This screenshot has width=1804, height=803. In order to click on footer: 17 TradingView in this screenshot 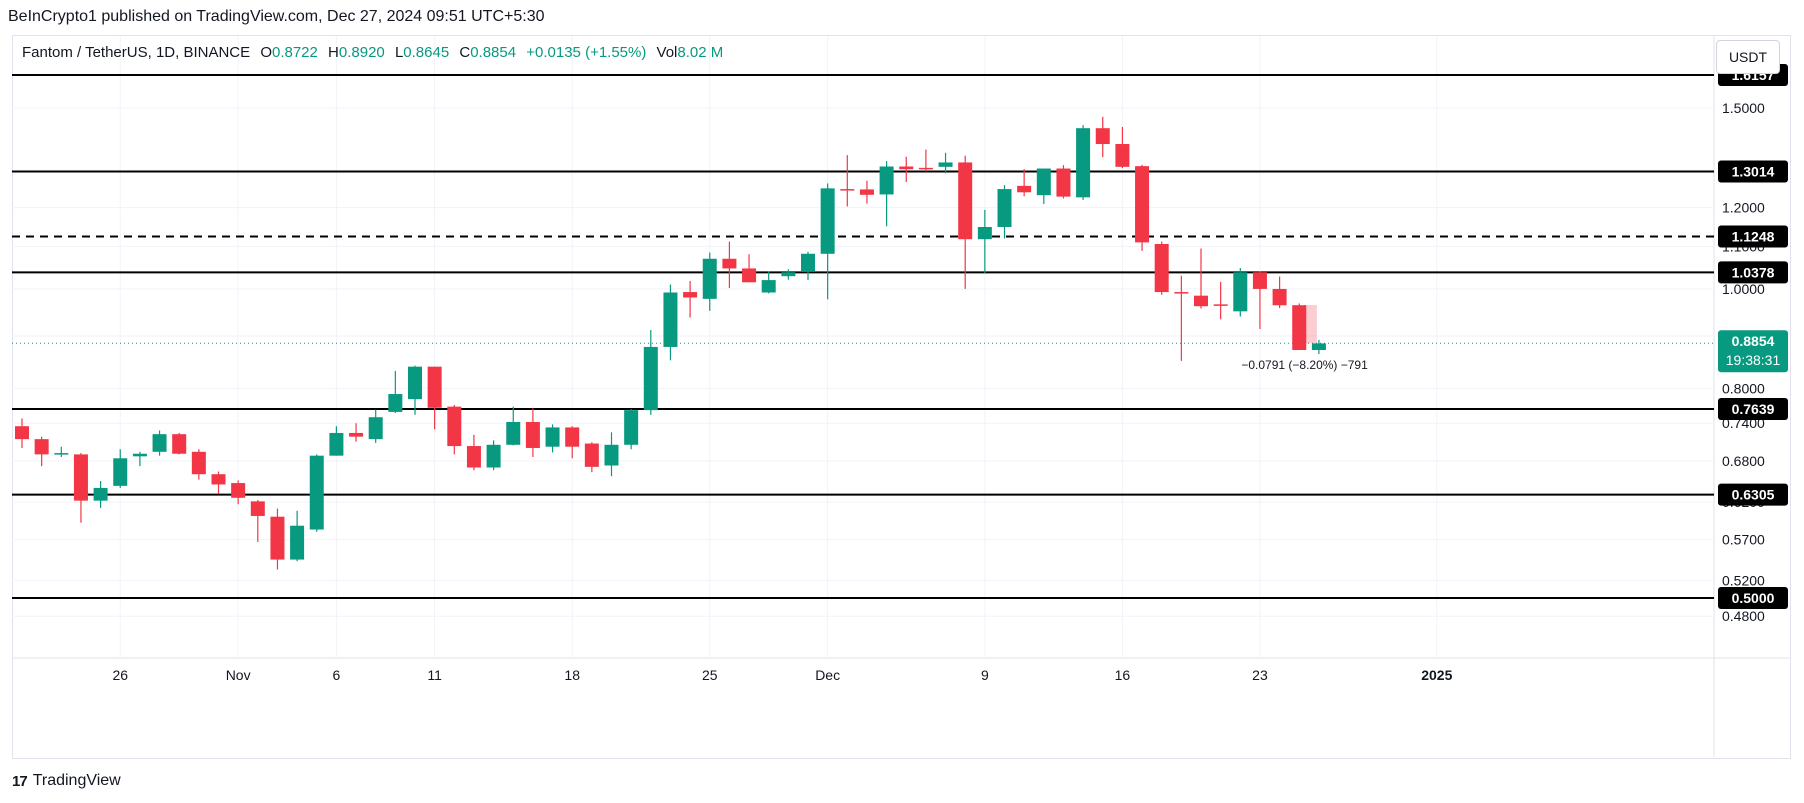, I will do `click(66, 781)`.